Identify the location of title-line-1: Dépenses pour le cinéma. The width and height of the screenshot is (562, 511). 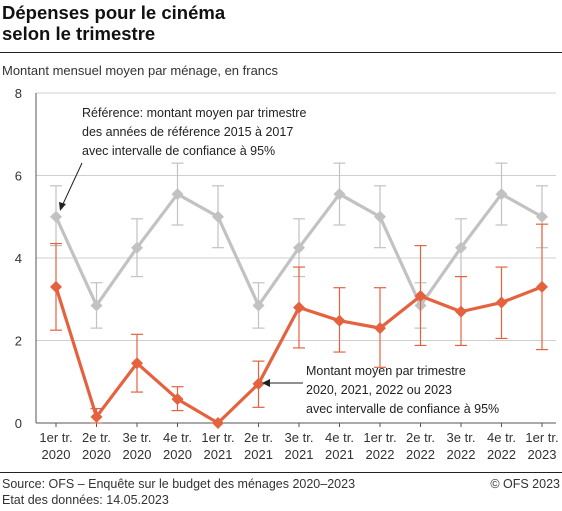
(114, 12).